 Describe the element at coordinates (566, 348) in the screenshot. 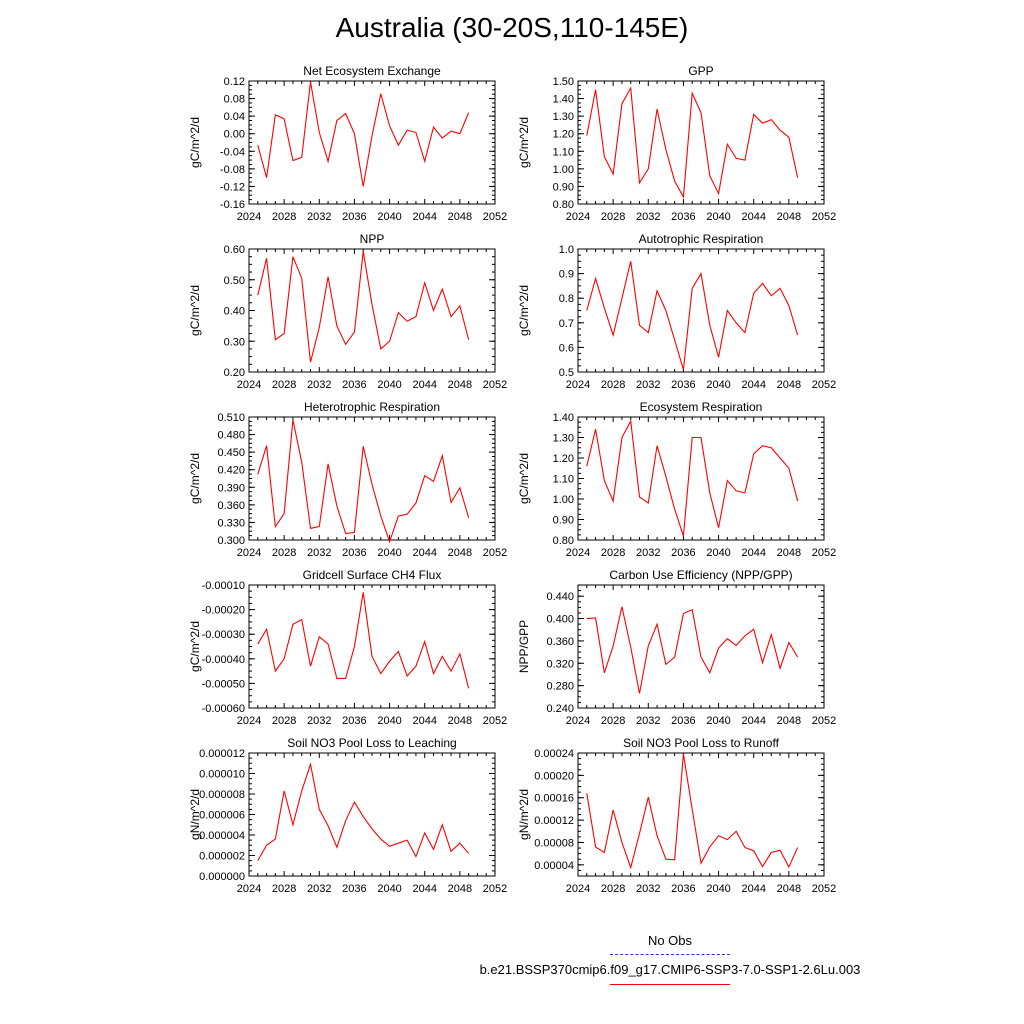

I see `y-tick-label: 0.6` at that location.